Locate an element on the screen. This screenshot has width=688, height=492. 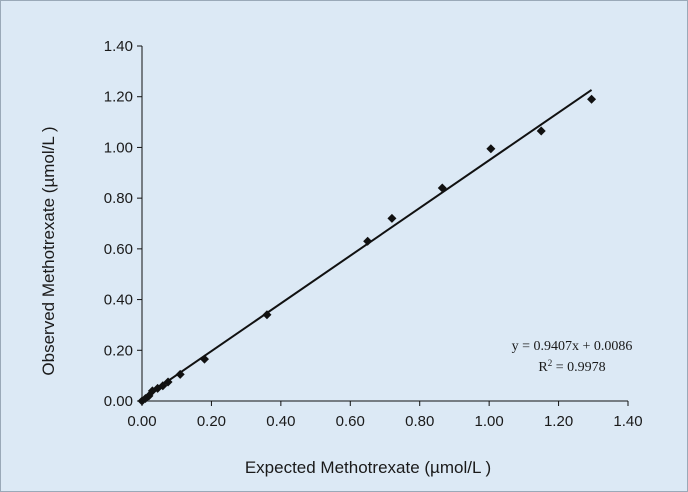
x-axis: 0.00 0.20 0.40 0.60 0.80 1.00 1.20 1.40 is located at coordinates (385, 415).